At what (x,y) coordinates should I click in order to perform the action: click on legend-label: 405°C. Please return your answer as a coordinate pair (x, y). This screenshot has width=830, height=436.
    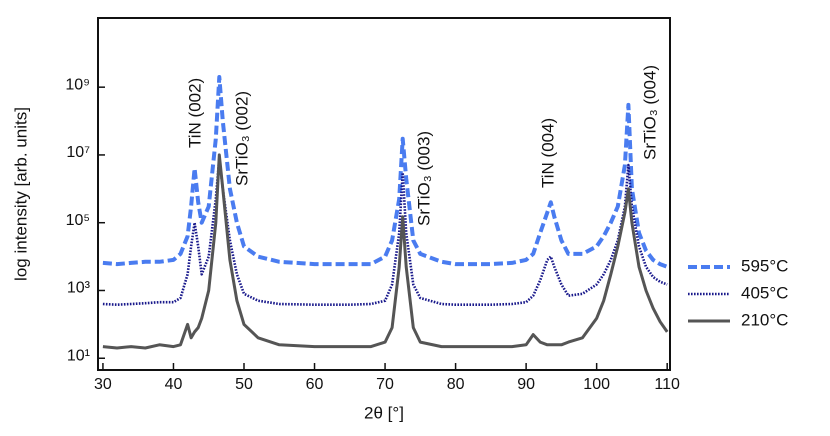
    Looking at the image, I should click on (764, 292).